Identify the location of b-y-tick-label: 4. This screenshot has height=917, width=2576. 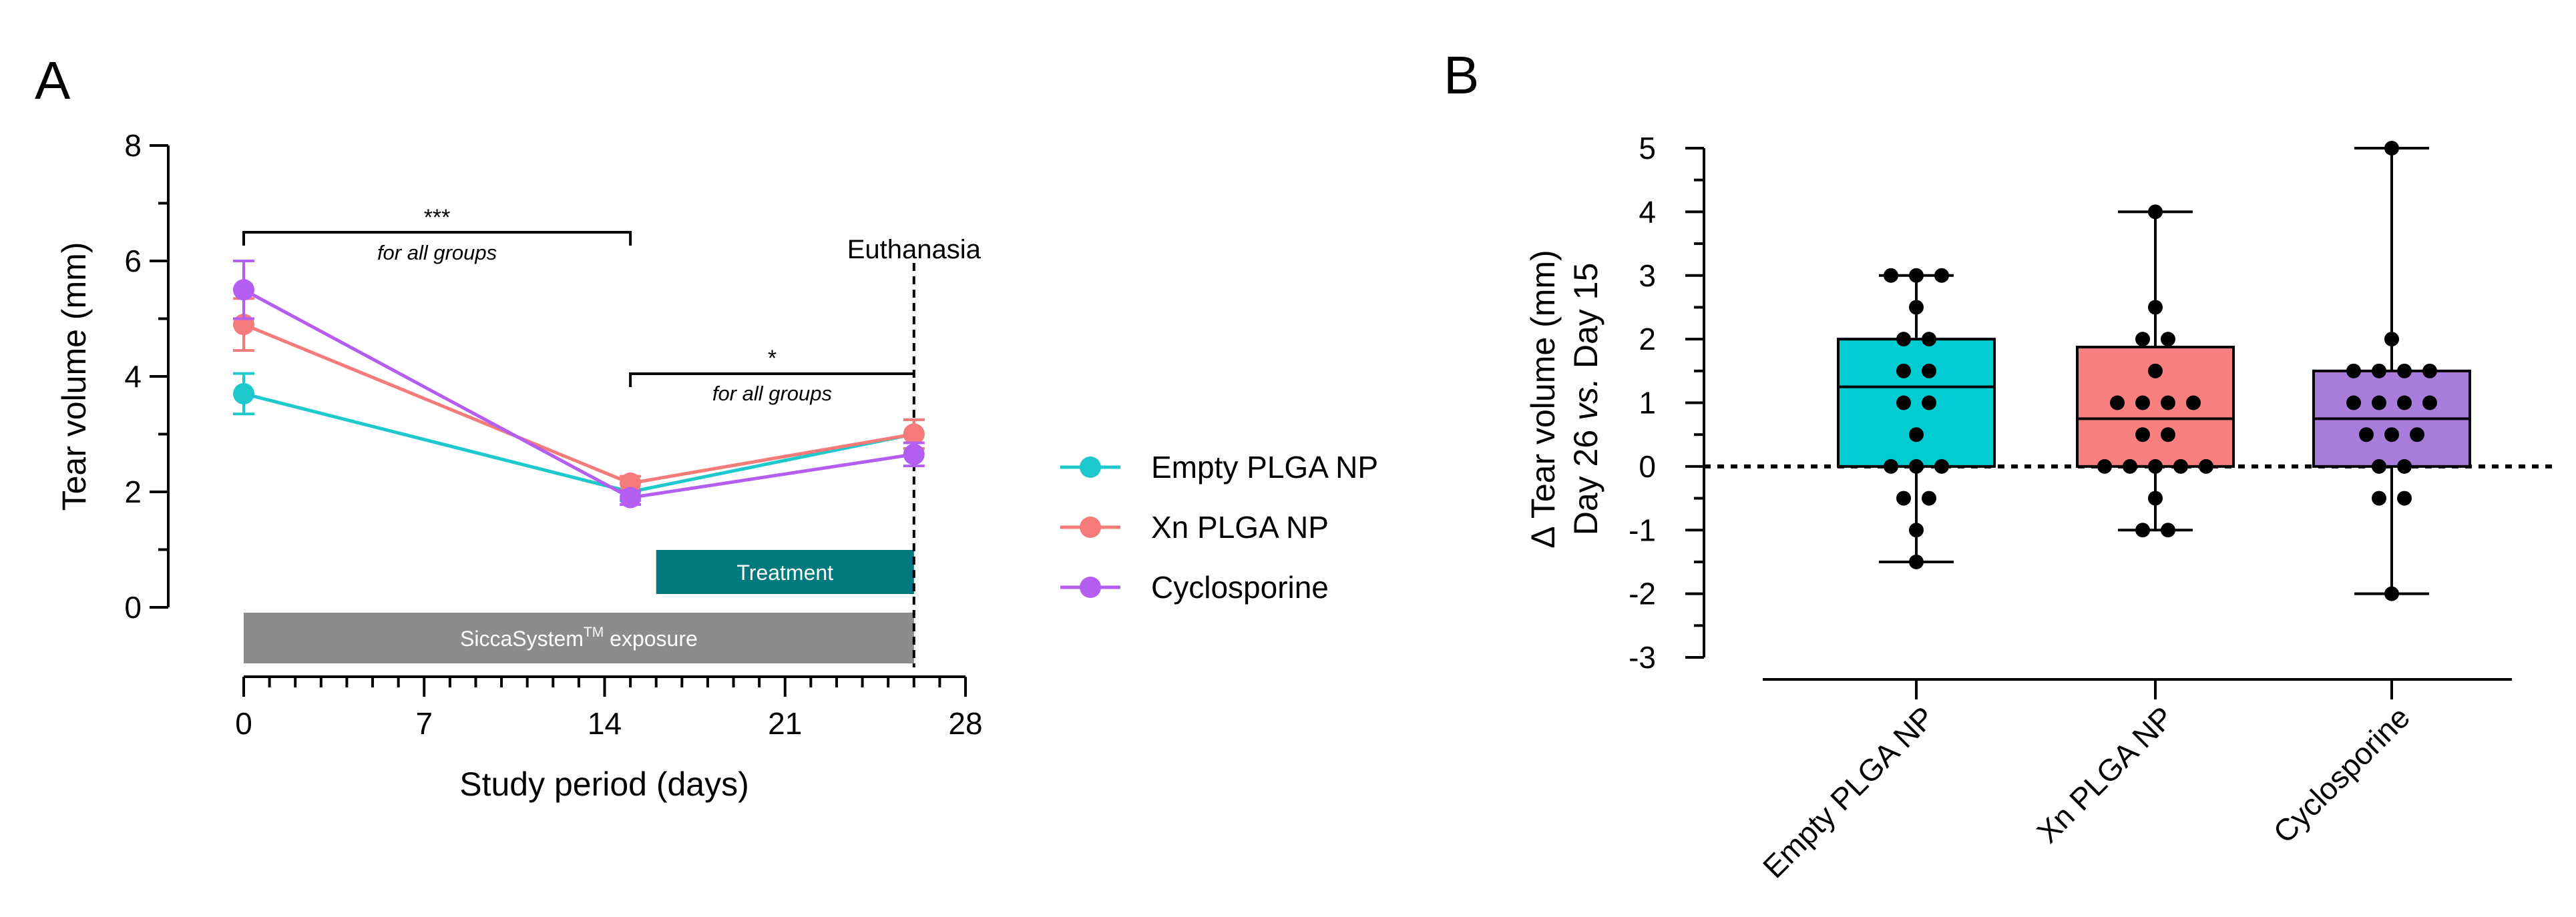
(1647, 211).